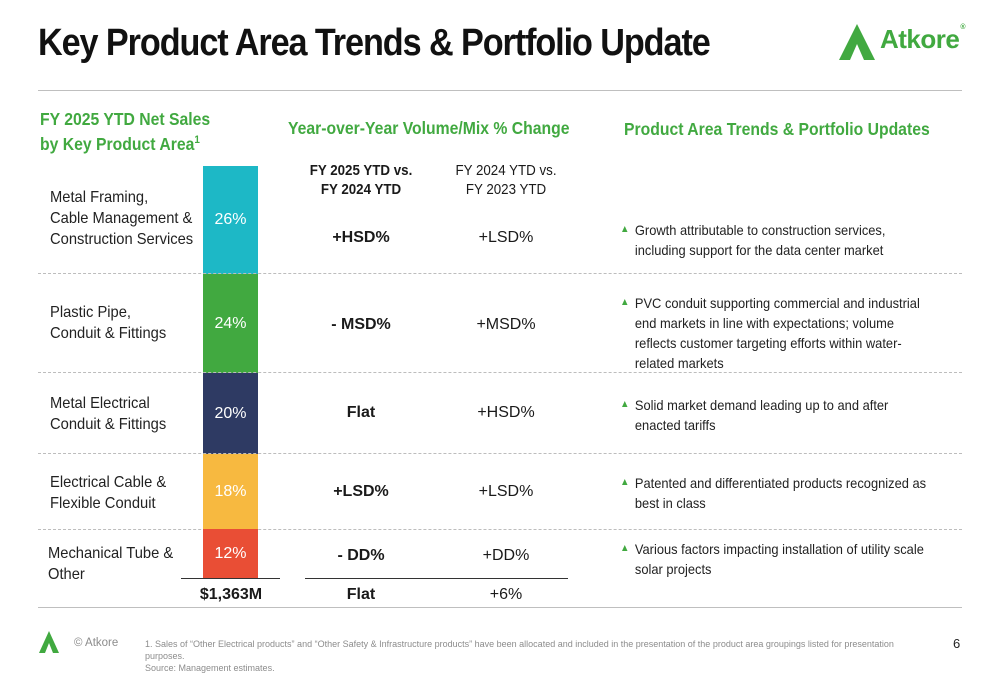 Image resolution: width=1000 pixels, height=685 pixels. I want to click on net-sales-header-line2: by Key Product Area, so click(117, 143).